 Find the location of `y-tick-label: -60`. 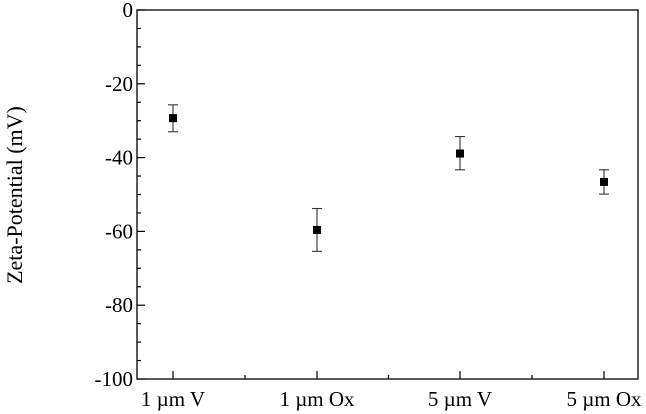

y-tick-label: -60 is located at coordinates (119, 231).